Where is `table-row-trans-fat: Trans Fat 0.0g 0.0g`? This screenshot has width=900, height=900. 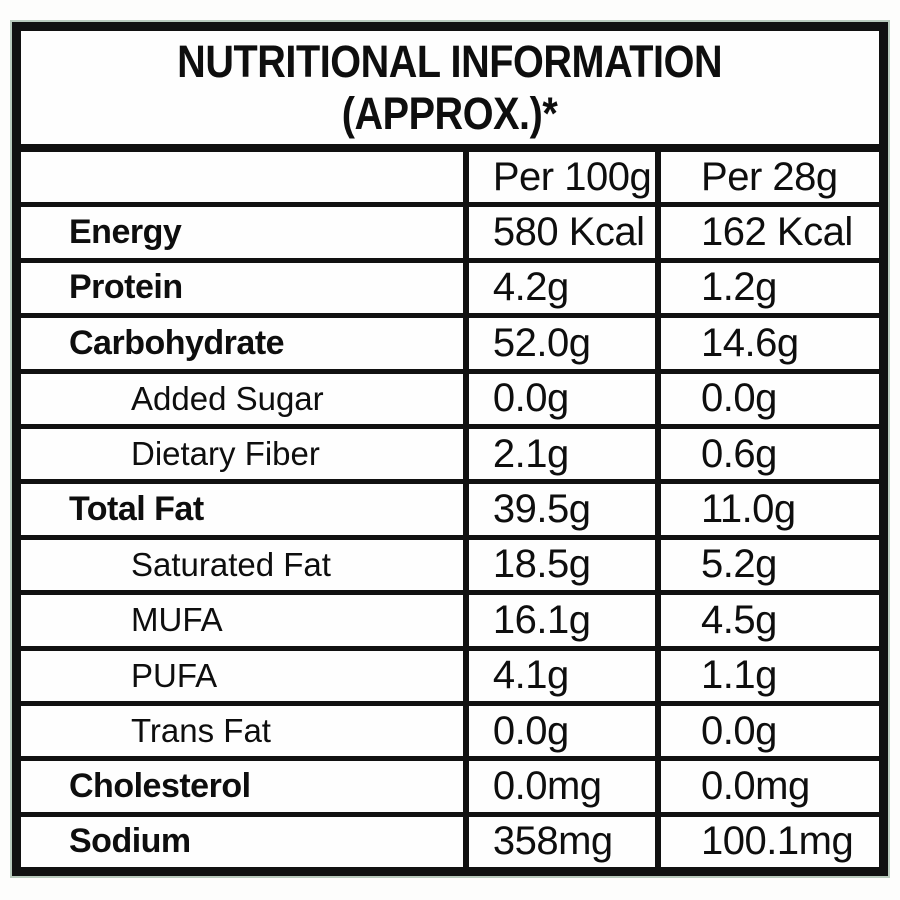
table-row-trans-fat: Trans Fat 0.0g 0.0g is located at coordinates (450, 733).